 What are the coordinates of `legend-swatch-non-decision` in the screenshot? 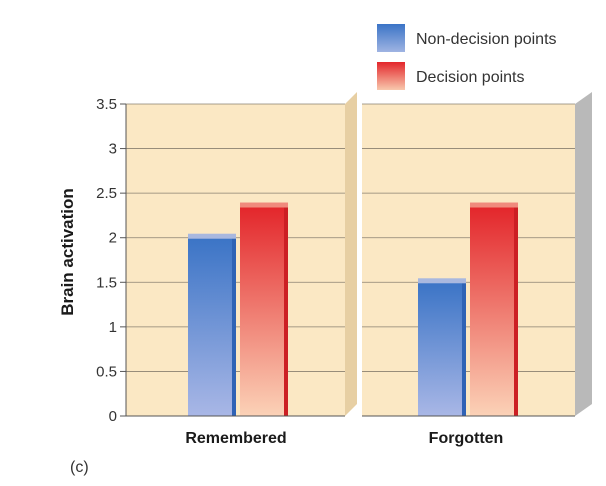 It's located at (391, 38).